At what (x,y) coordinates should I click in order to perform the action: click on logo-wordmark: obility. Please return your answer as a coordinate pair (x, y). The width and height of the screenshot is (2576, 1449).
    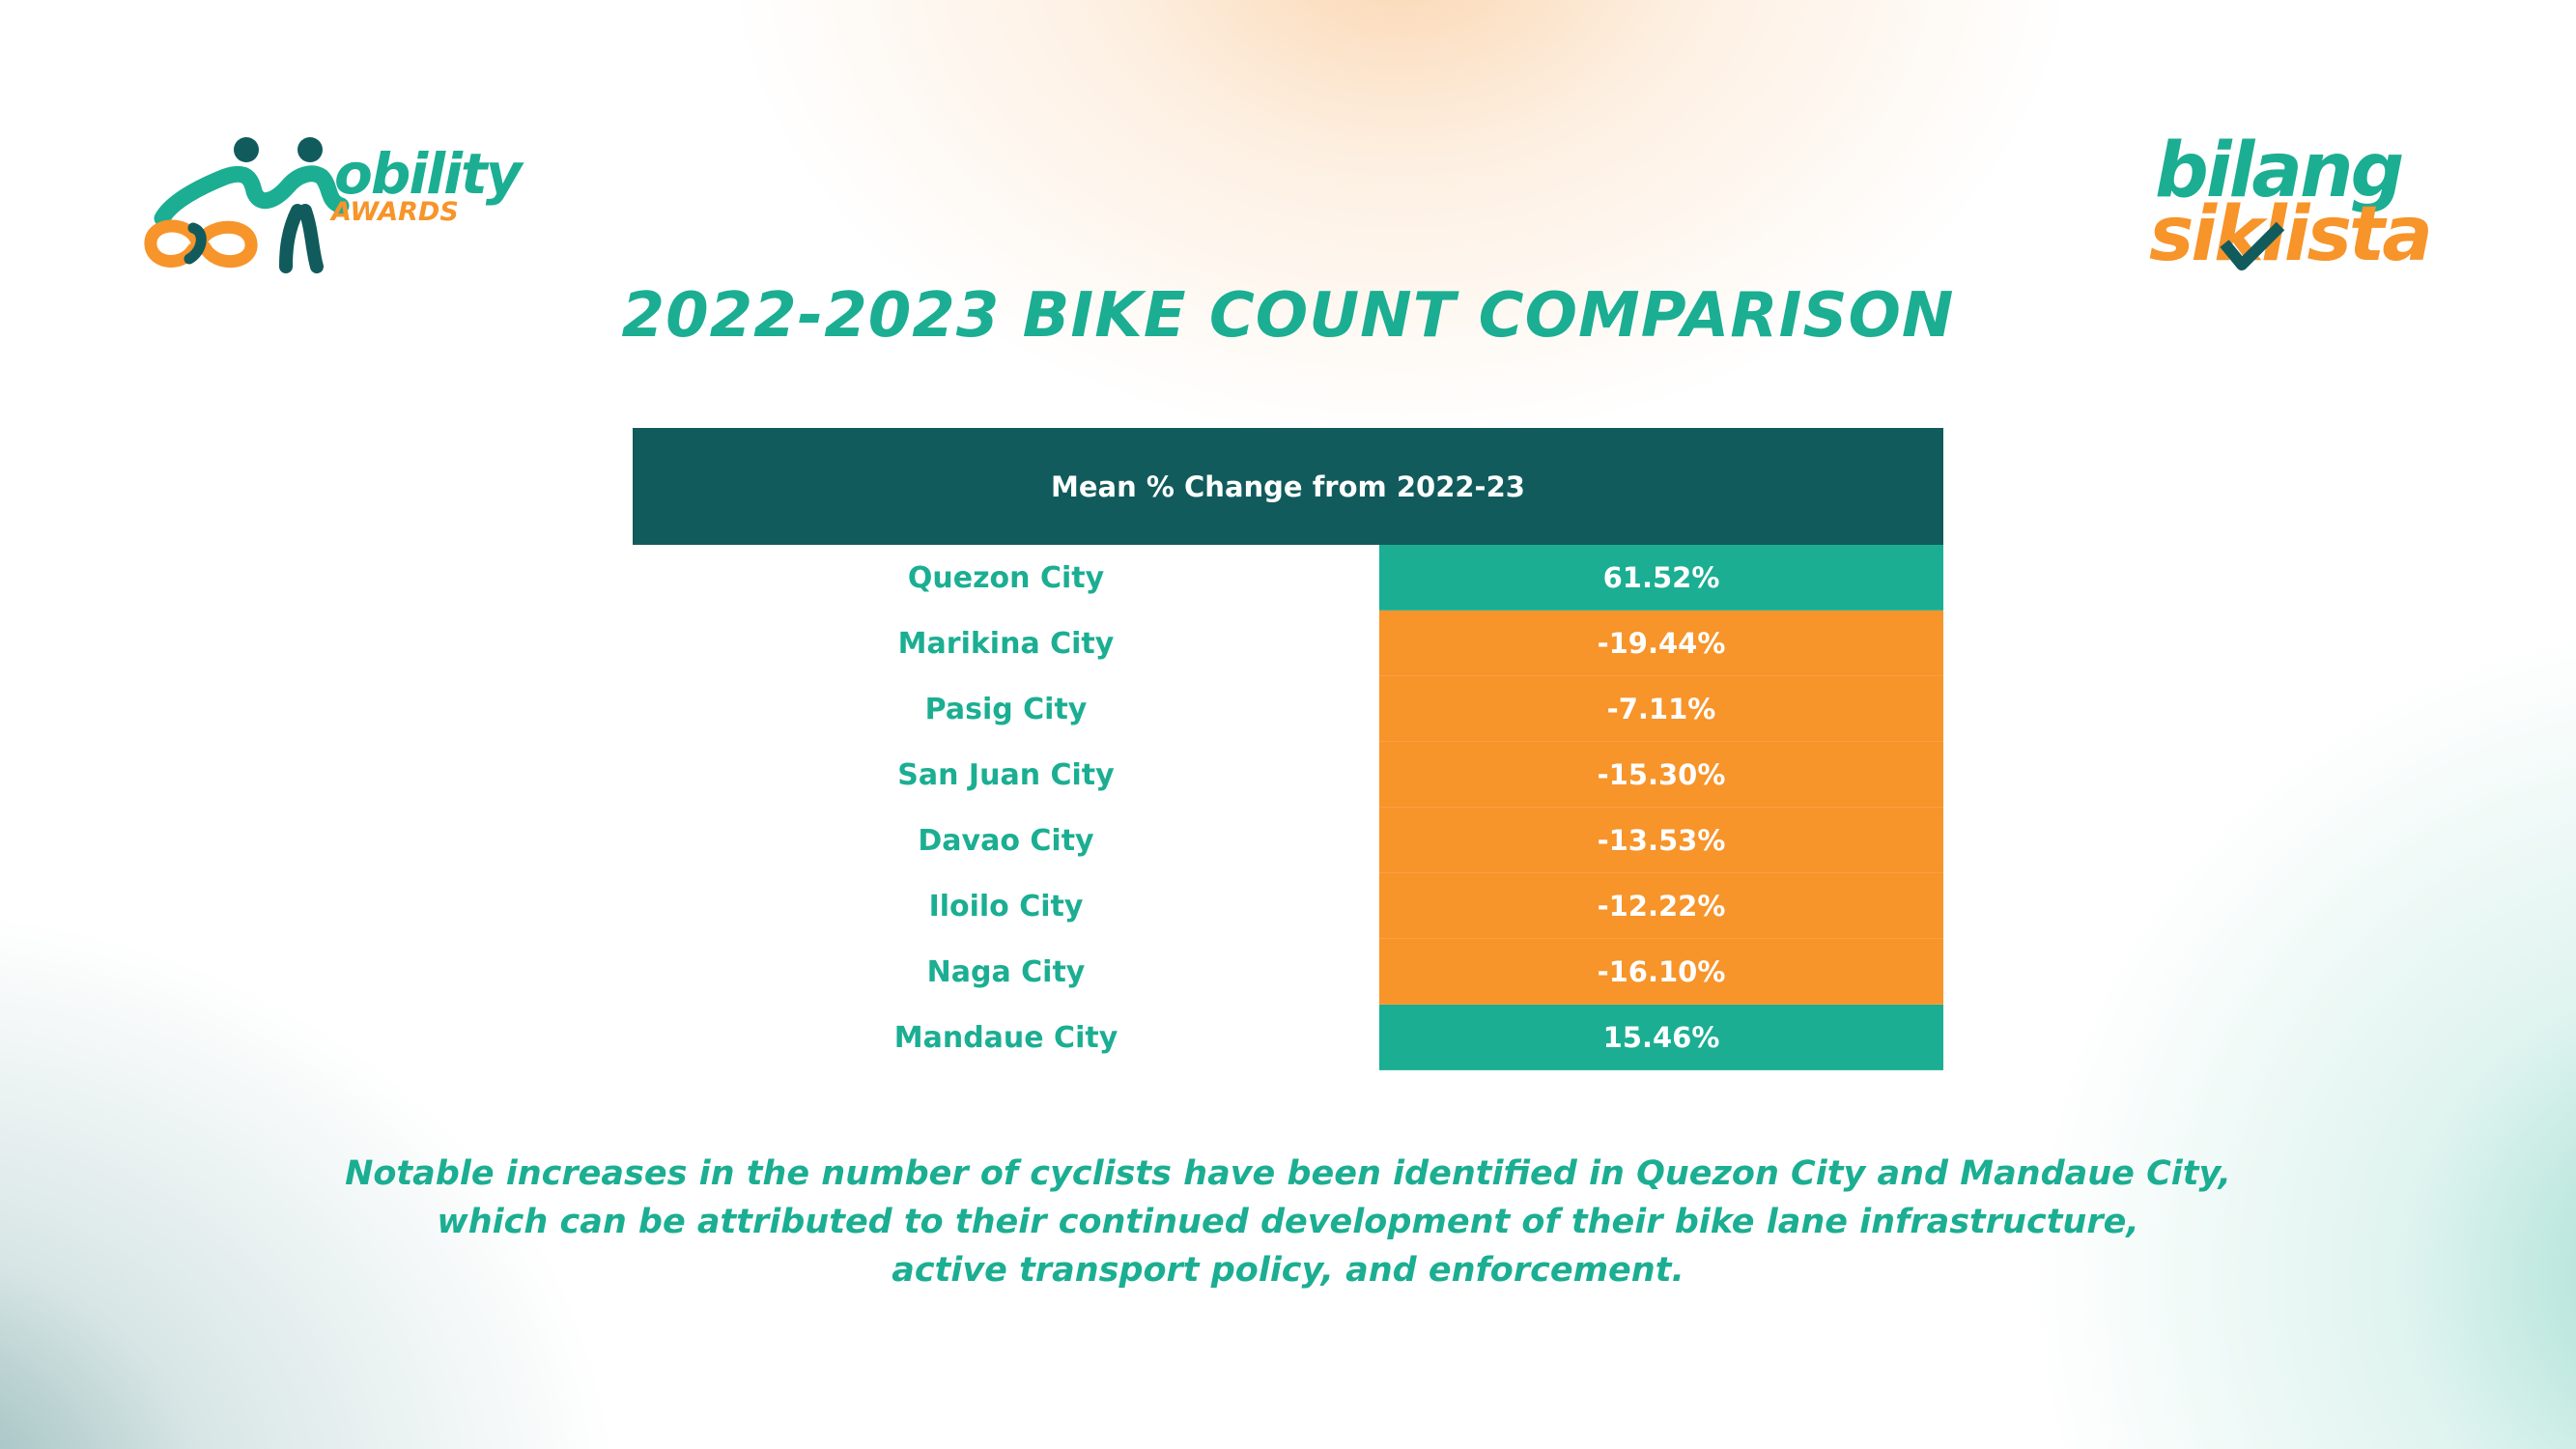
    Looking at the image, I should click on (428, 174).